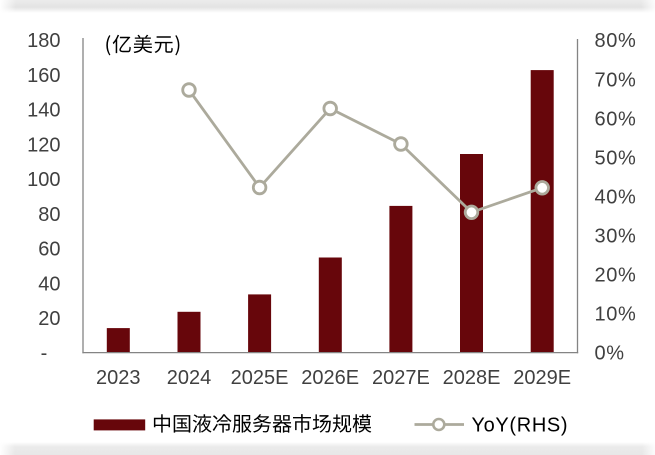  Describe the element at coordinates (330, 378) in the screenshot. I see `svg-text: 2026E` at that location.